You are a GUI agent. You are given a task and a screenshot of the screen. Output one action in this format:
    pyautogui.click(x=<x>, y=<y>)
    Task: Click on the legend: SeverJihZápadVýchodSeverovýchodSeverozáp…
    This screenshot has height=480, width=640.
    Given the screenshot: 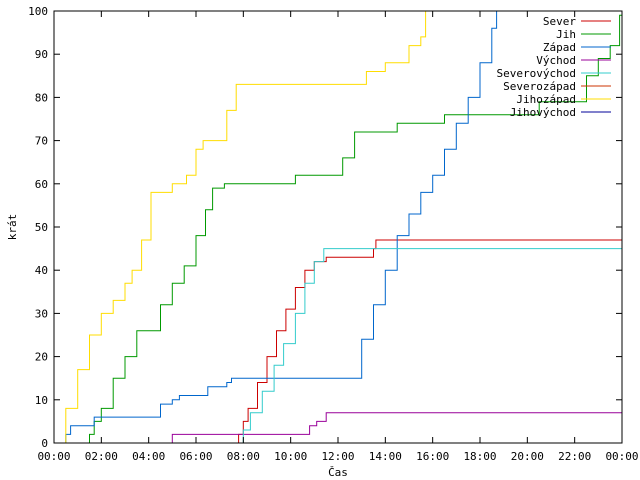 What is the action you would take?
    pyautogui.click(x=554, y=67)
    